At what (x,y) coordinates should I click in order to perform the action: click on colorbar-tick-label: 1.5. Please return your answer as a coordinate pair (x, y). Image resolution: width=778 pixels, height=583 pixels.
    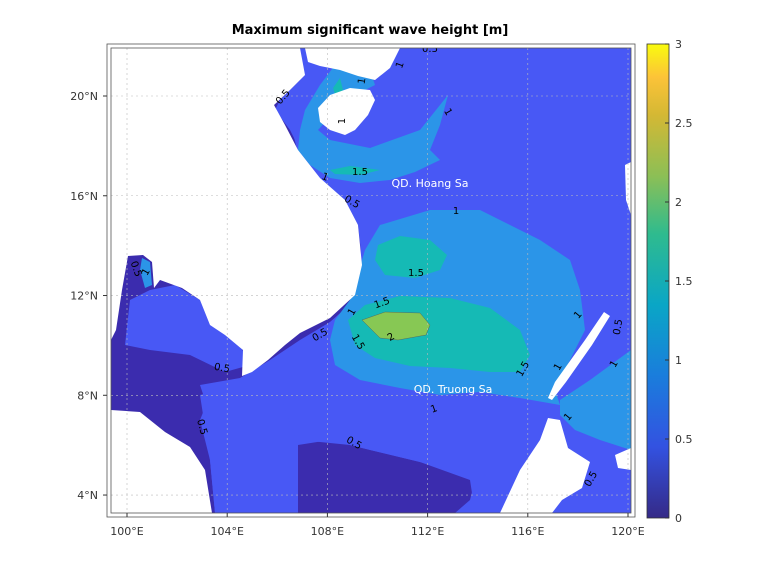
    Looking at the image, I should click on (684, 281).